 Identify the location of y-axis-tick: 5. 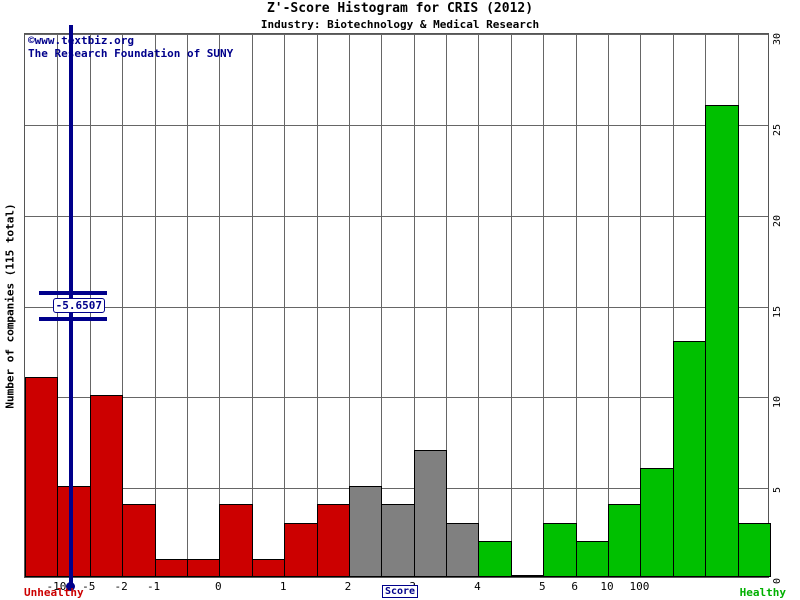
(785, 492).